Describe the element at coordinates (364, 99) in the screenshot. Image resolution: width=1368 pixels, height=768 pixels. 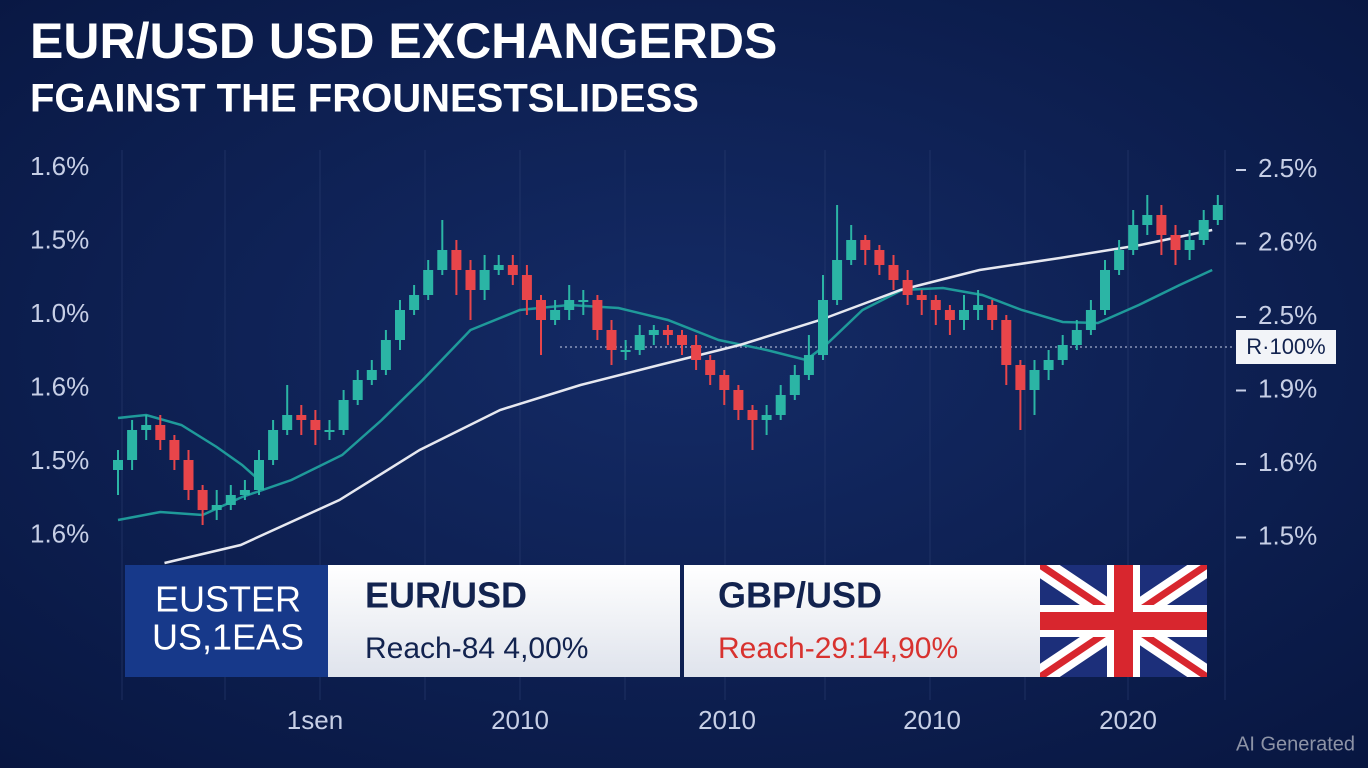
I see `chart-subtitle: FGAINST THE FROUNESTSLIDESS` at that location.